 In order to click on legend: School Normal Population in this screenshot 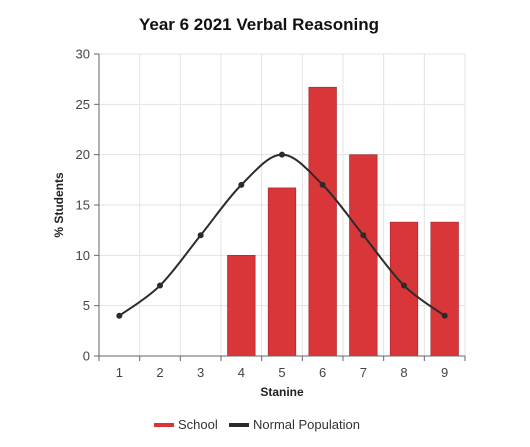, I will do `click(257, 424)`.